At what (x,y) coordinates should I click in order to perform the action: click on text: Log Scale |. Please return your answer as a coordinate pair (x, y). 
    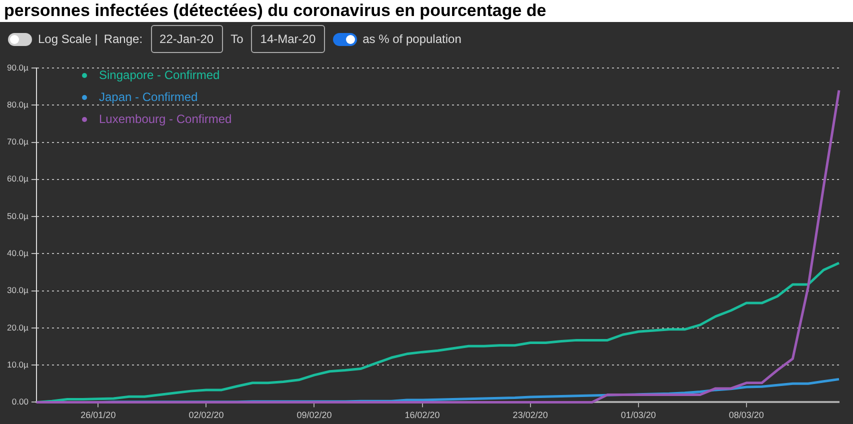
    Looking at the image, I should click on (68, 39).